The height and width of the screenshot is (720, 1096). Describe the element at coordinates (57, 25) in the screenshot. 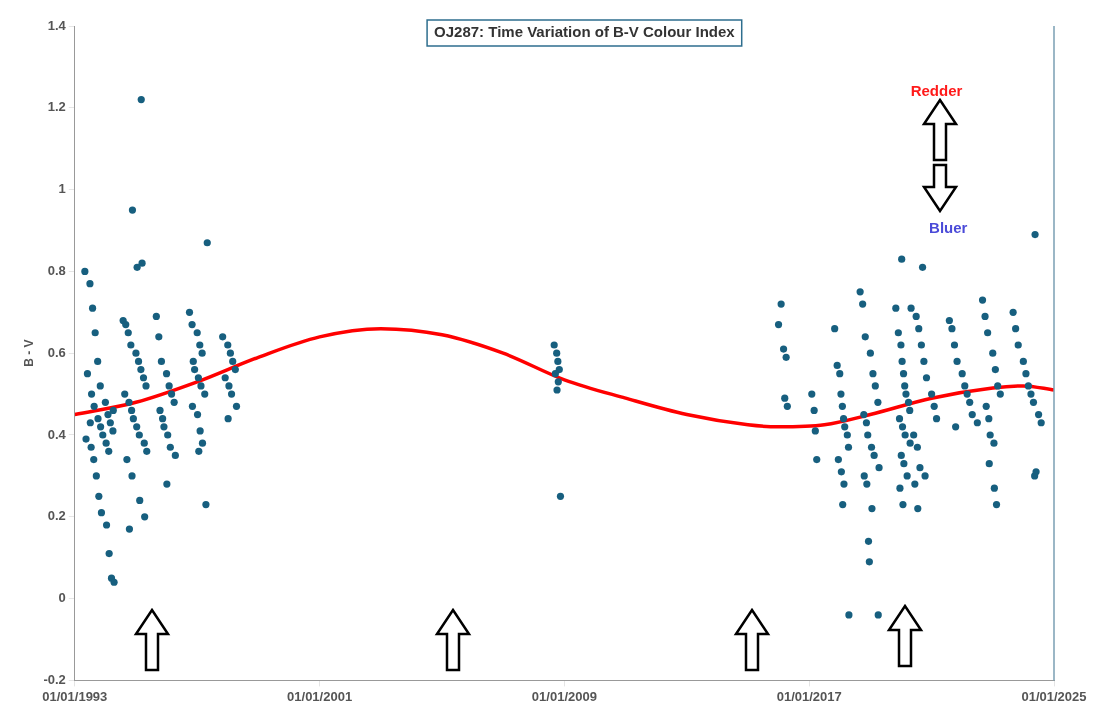

I see `y-tick-label: 1.4` at that location.